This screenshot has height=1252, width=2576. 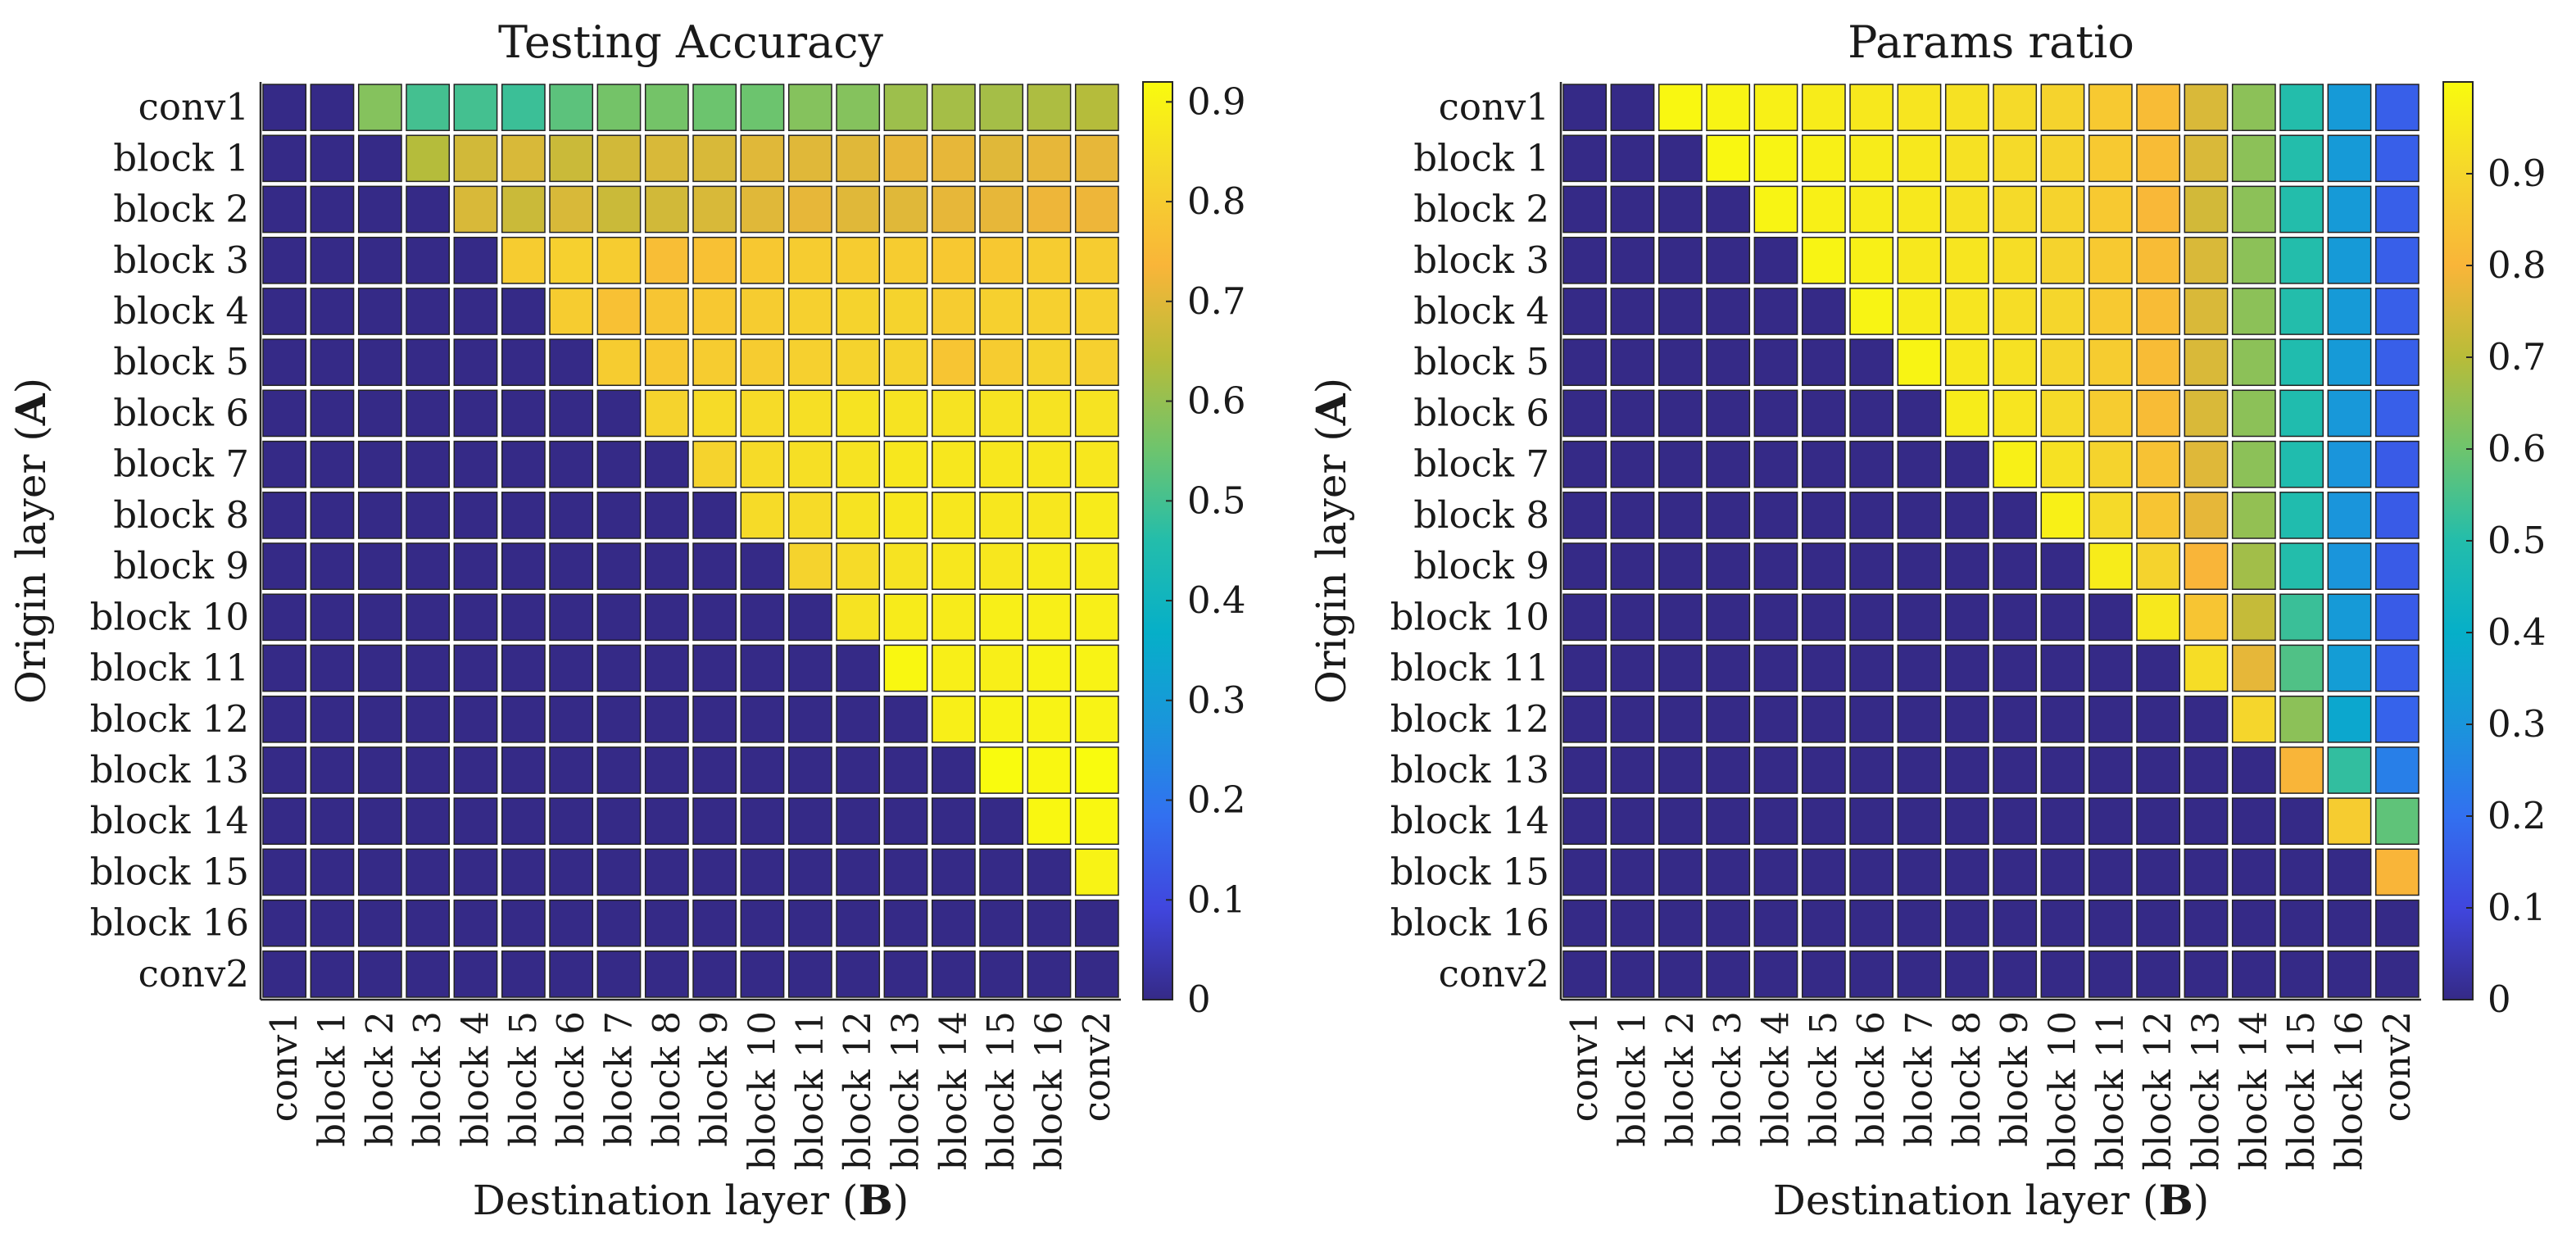 I want to click on heatmap-cell-acc-r17-c9, so click(x=714, y=974).